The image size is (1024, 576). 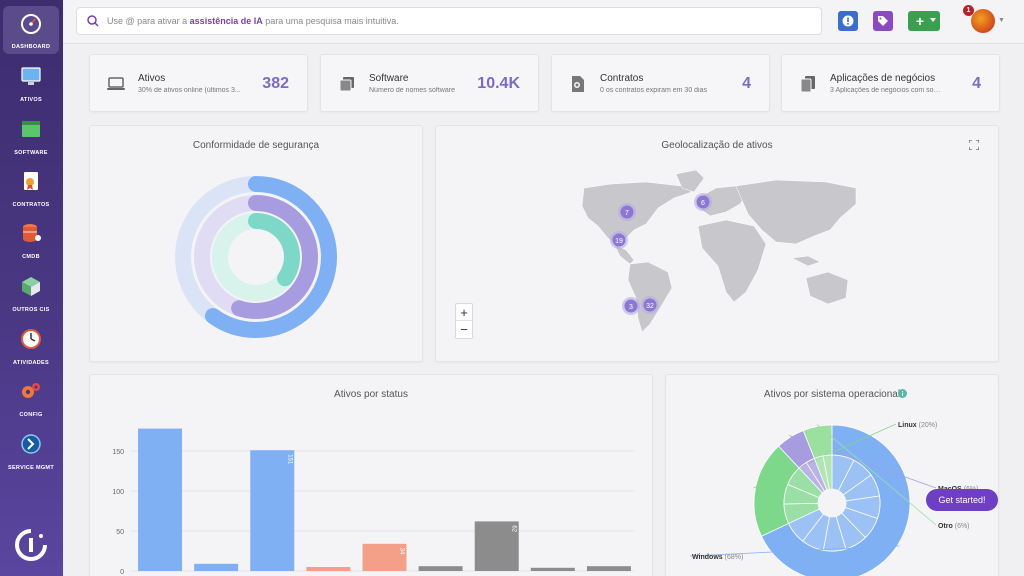 I want to click on sidebar-item-dashboard: DASHBOARD, so click(x=31, y=30).